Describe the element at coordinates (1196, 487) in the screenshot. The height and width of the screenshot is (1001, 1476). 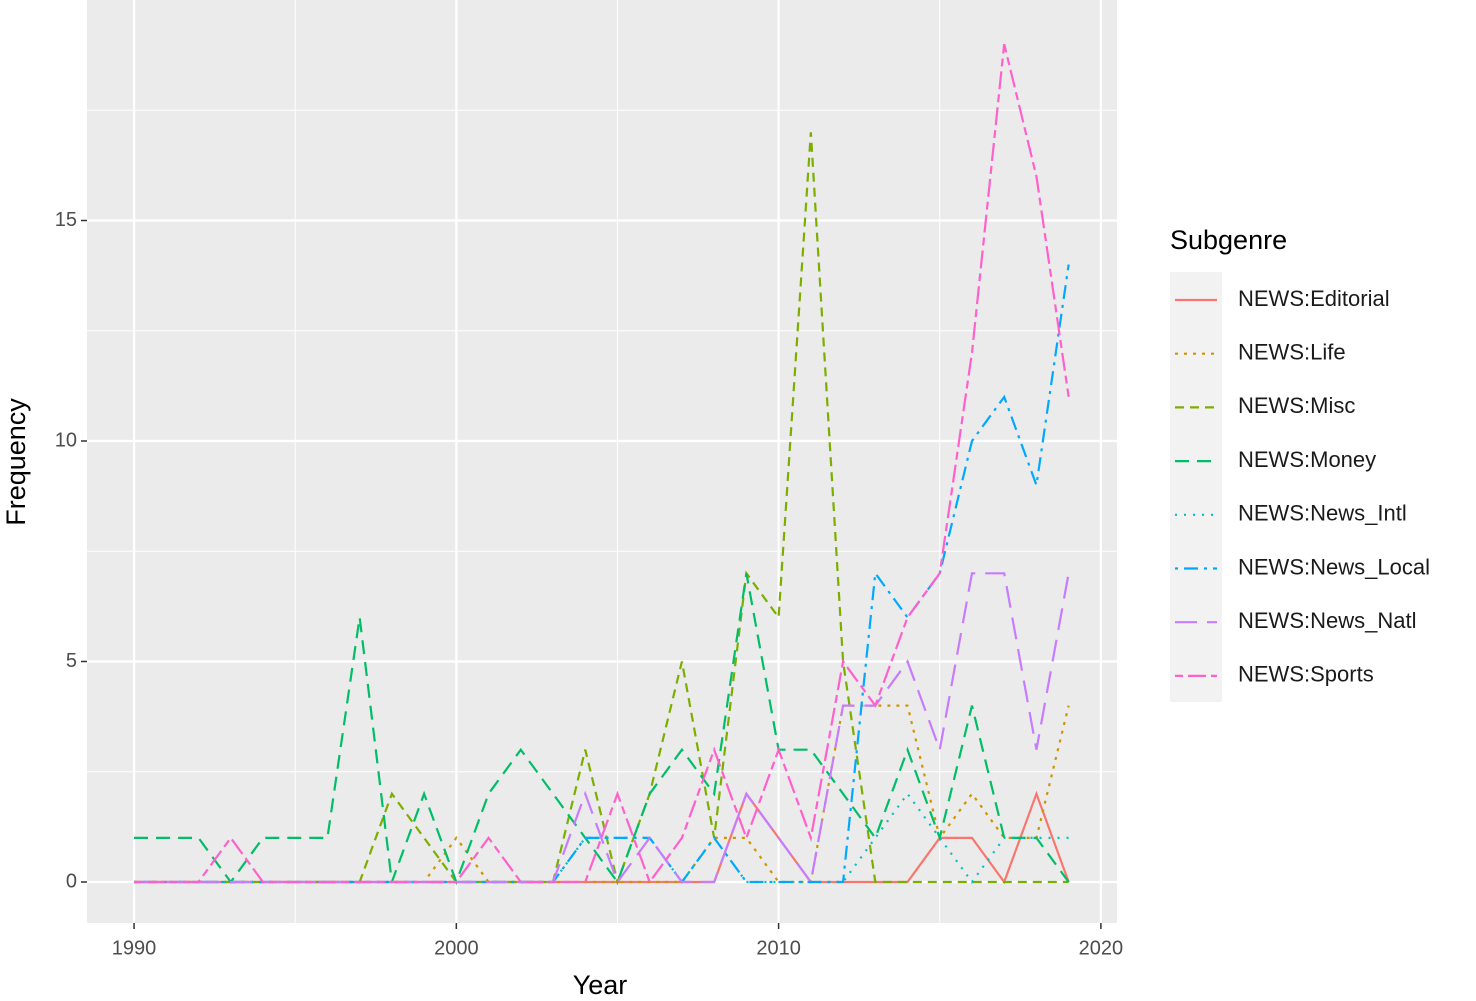
I see `legend-key-background` at that location.